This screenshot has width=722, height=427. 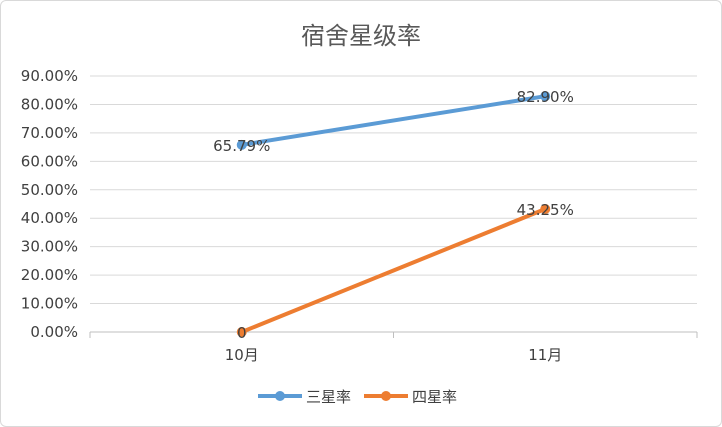 I want to click on data-label: 0, so click(x=242, y=333).